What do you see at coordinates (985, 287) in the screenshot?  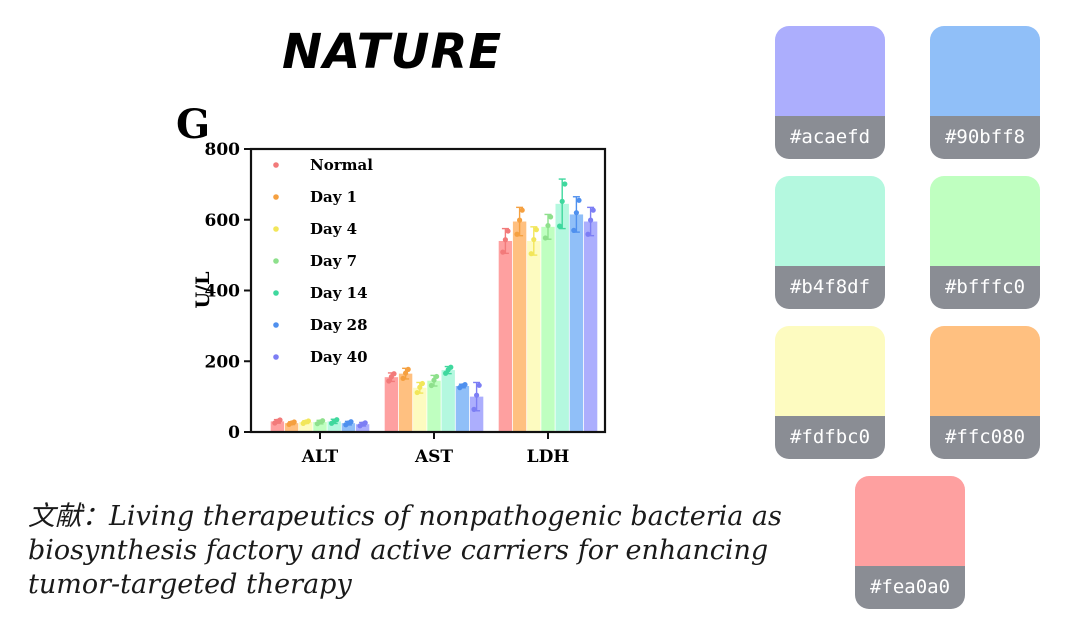 I see `swatch-label: #bfffc0` at bounding box center [985, 287].